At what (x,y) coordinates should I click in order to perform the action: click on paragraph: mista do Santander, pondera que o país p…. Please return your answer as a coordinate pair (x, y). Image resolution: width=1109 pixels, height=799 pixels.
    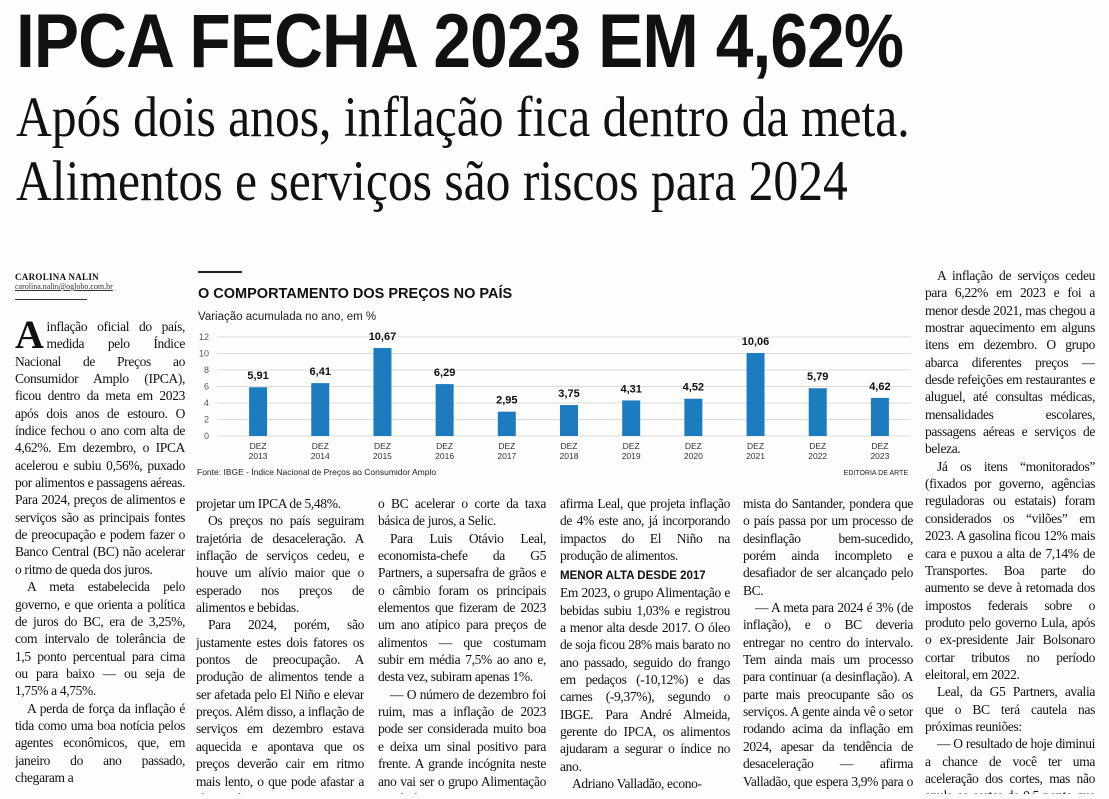
    Looking at the image, I should click on (828, 547).